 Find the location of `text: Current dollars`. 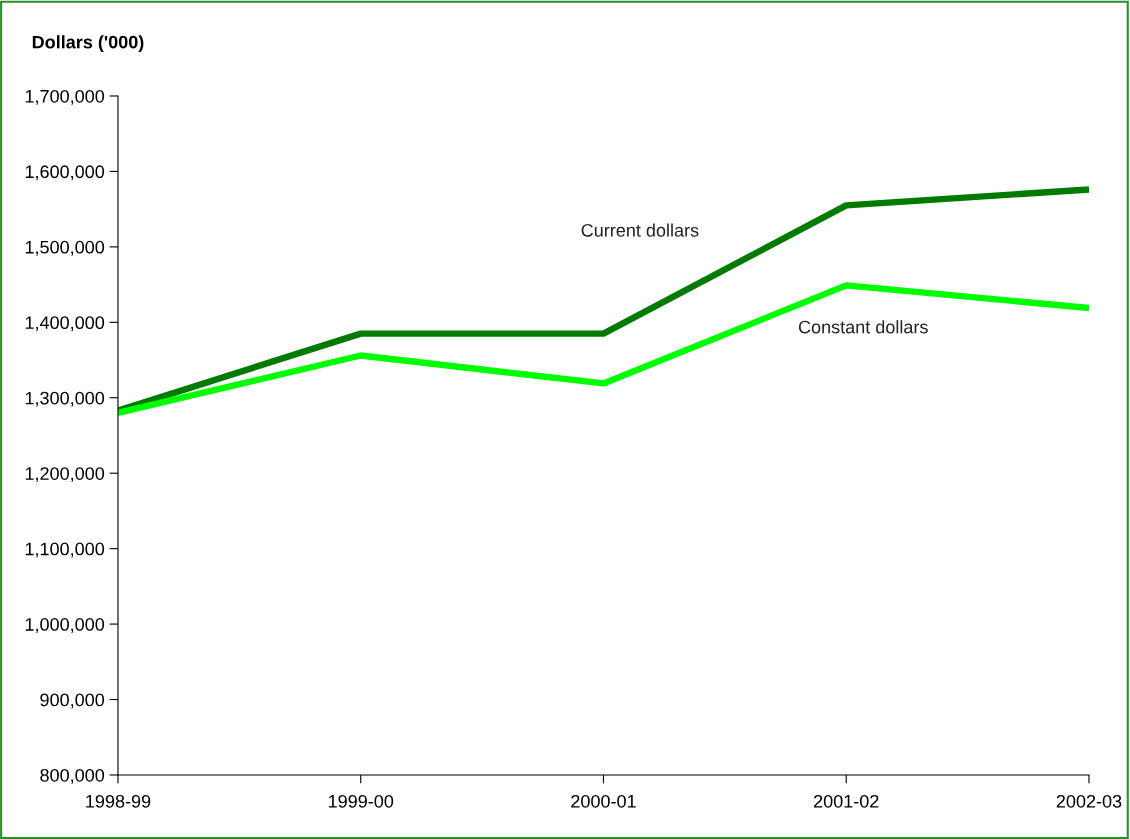

text: Current dollars is located at coordinates (640, 230).